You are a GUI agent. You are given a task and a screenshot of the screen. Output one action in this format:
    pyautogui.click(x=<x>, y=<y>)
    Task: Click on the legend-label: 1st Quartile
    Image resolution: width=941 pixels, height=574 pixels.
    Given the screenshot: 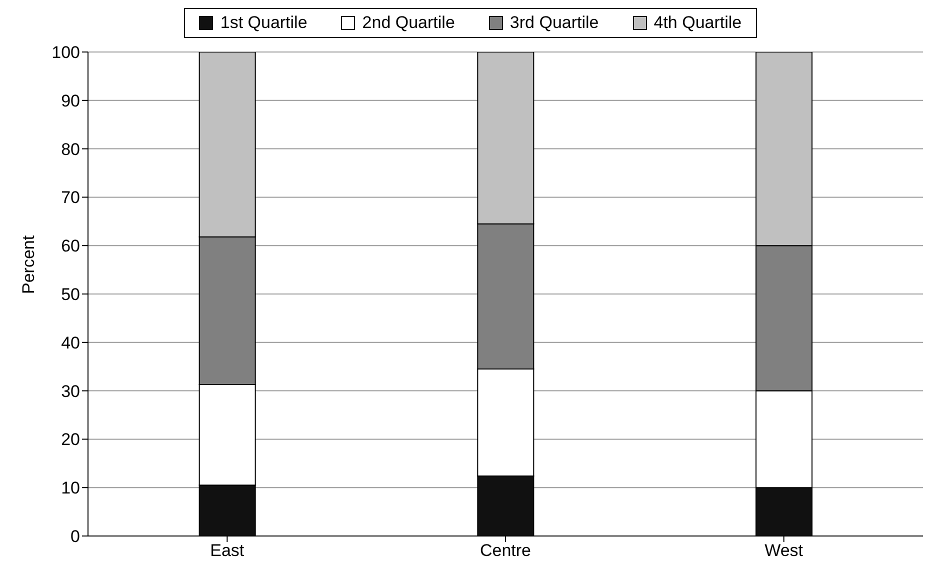 What is the action you would take?
    pyautogui.click(x=263, y=23)
    